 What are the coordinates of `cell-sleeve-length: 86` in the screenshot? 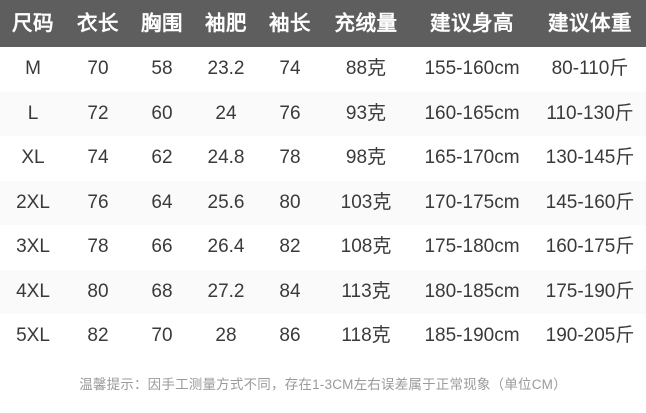 It's located at (290, 335).